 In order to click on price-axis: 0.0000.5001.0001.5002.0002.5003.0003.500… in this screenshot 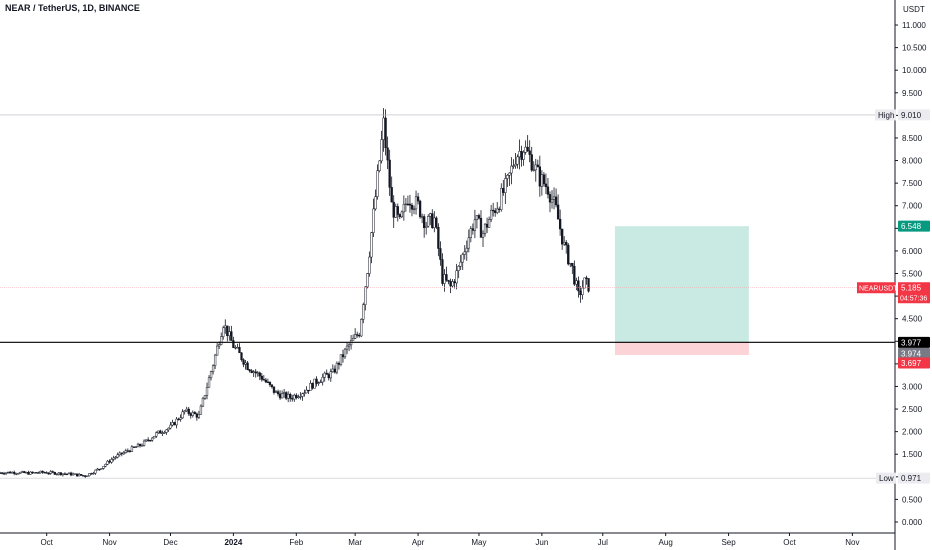, I will do `click(893, 275)`.